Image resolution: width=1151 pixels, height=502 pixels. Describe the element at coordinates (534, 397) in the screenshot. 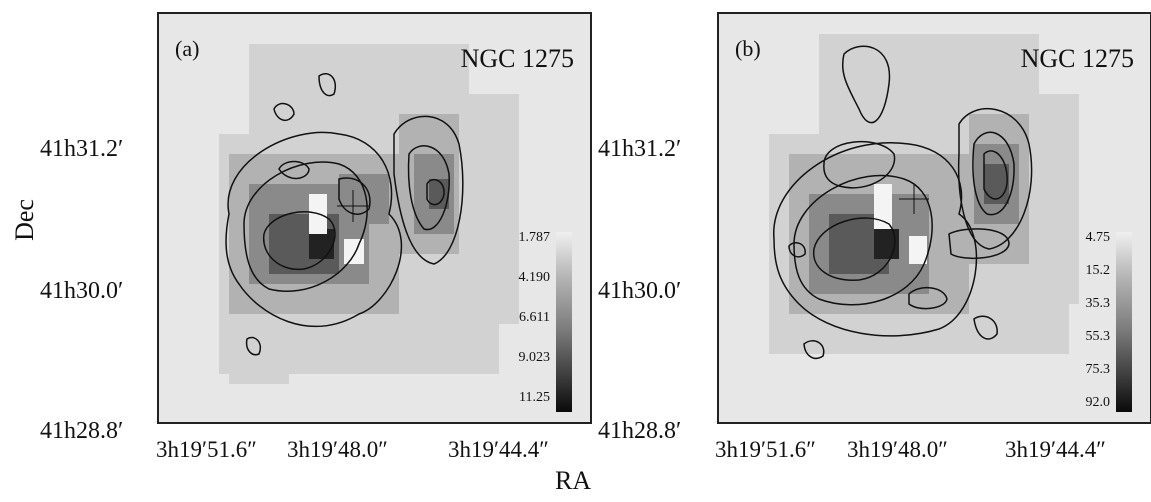

I see `colorbar-tick-label: 11.25` at that location.